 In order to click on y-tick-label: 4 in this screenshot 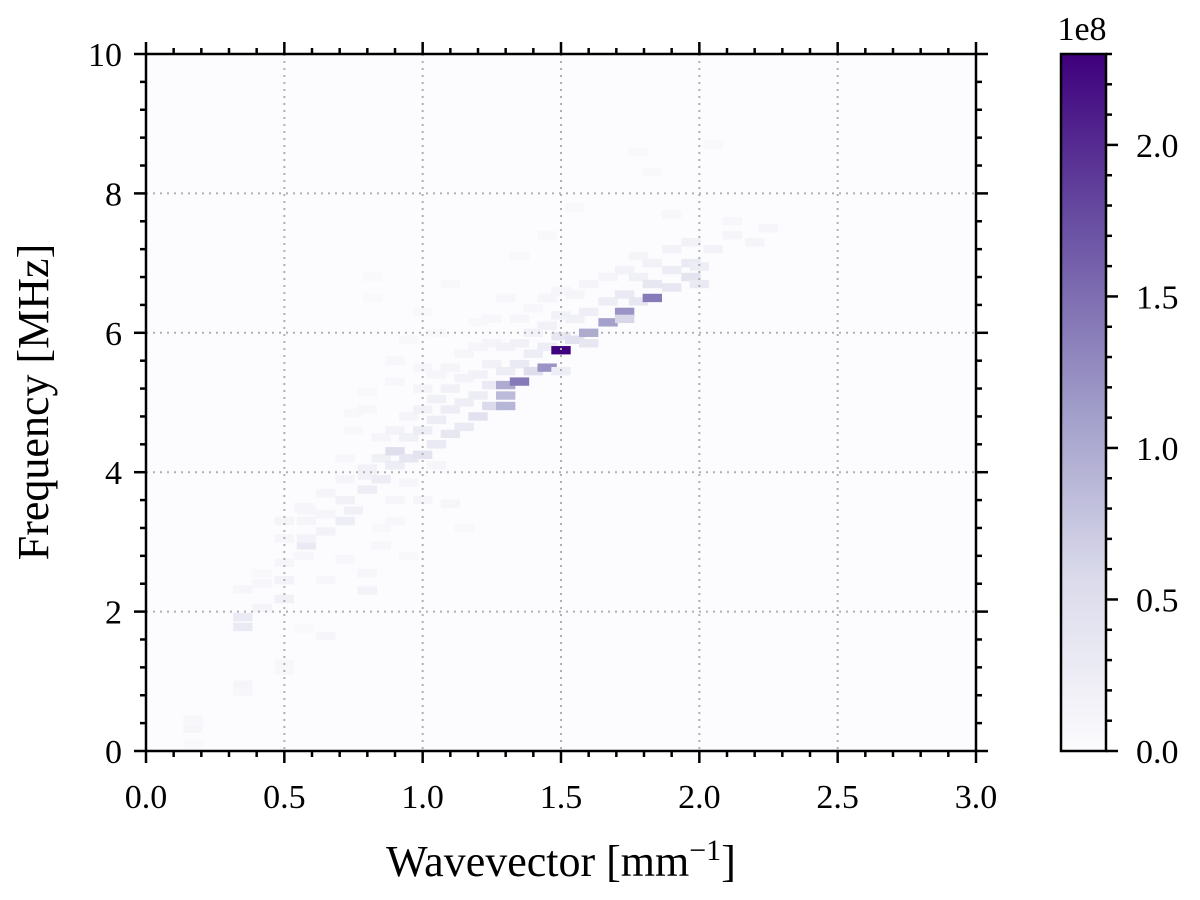, I will do `click(113, 473)`.